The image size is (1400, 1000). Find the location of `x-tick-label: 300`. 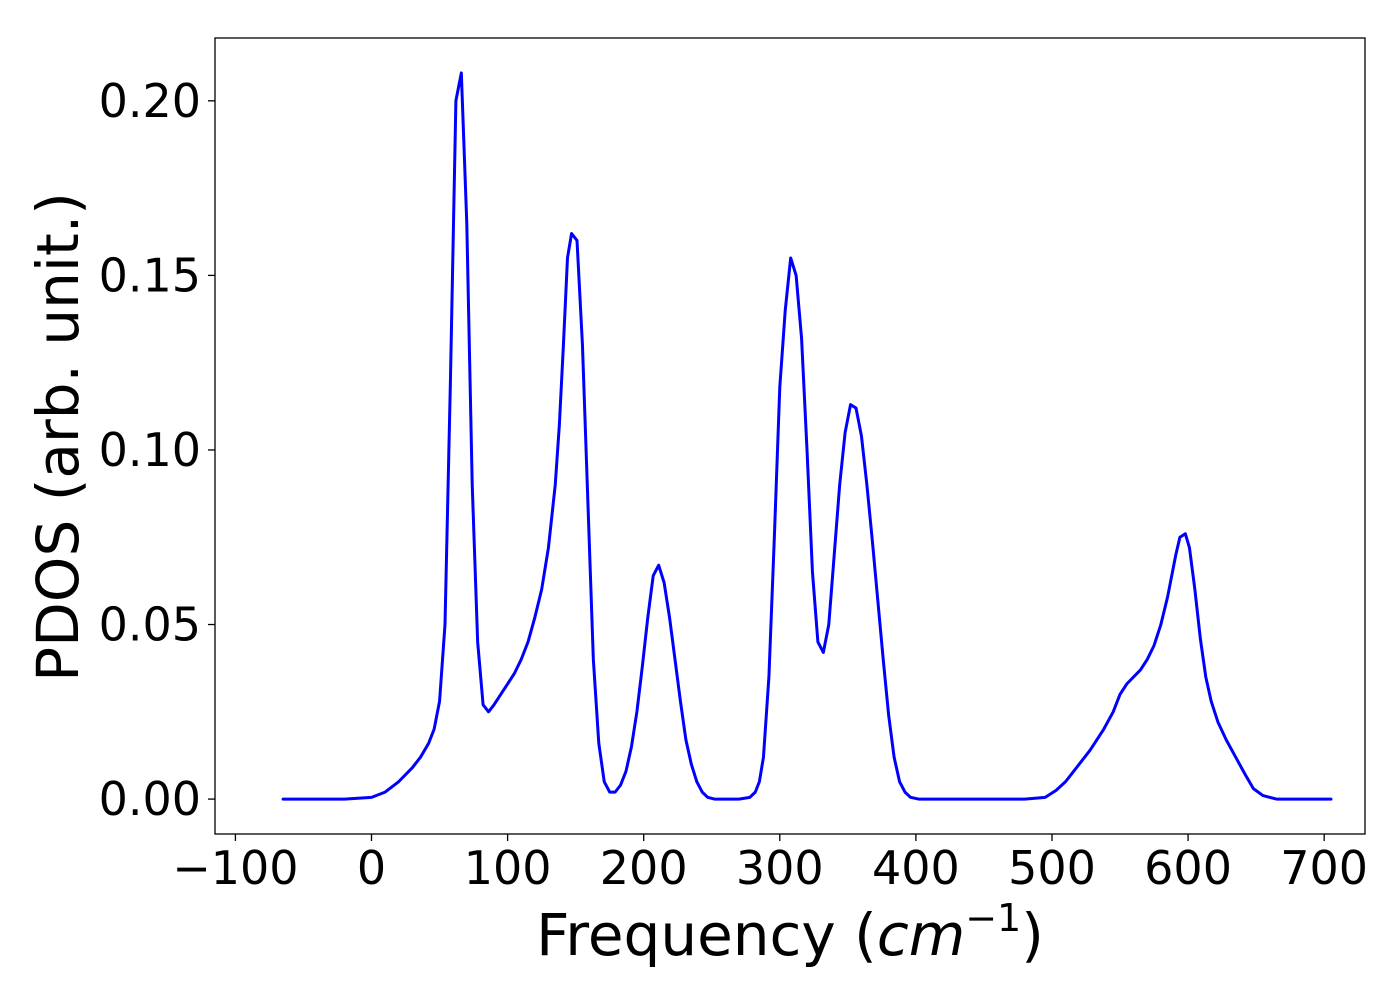

x-tick-label: 300 is located at coordinates (780, 868).